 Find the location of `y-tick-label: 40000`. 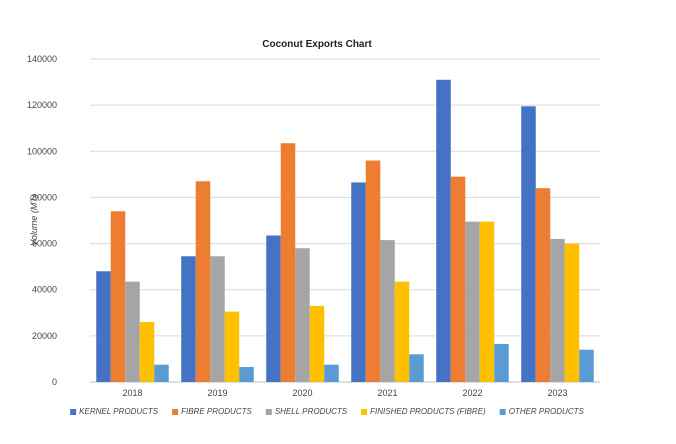

y-tick-label: 40000 is located at coordinates (44, 290).